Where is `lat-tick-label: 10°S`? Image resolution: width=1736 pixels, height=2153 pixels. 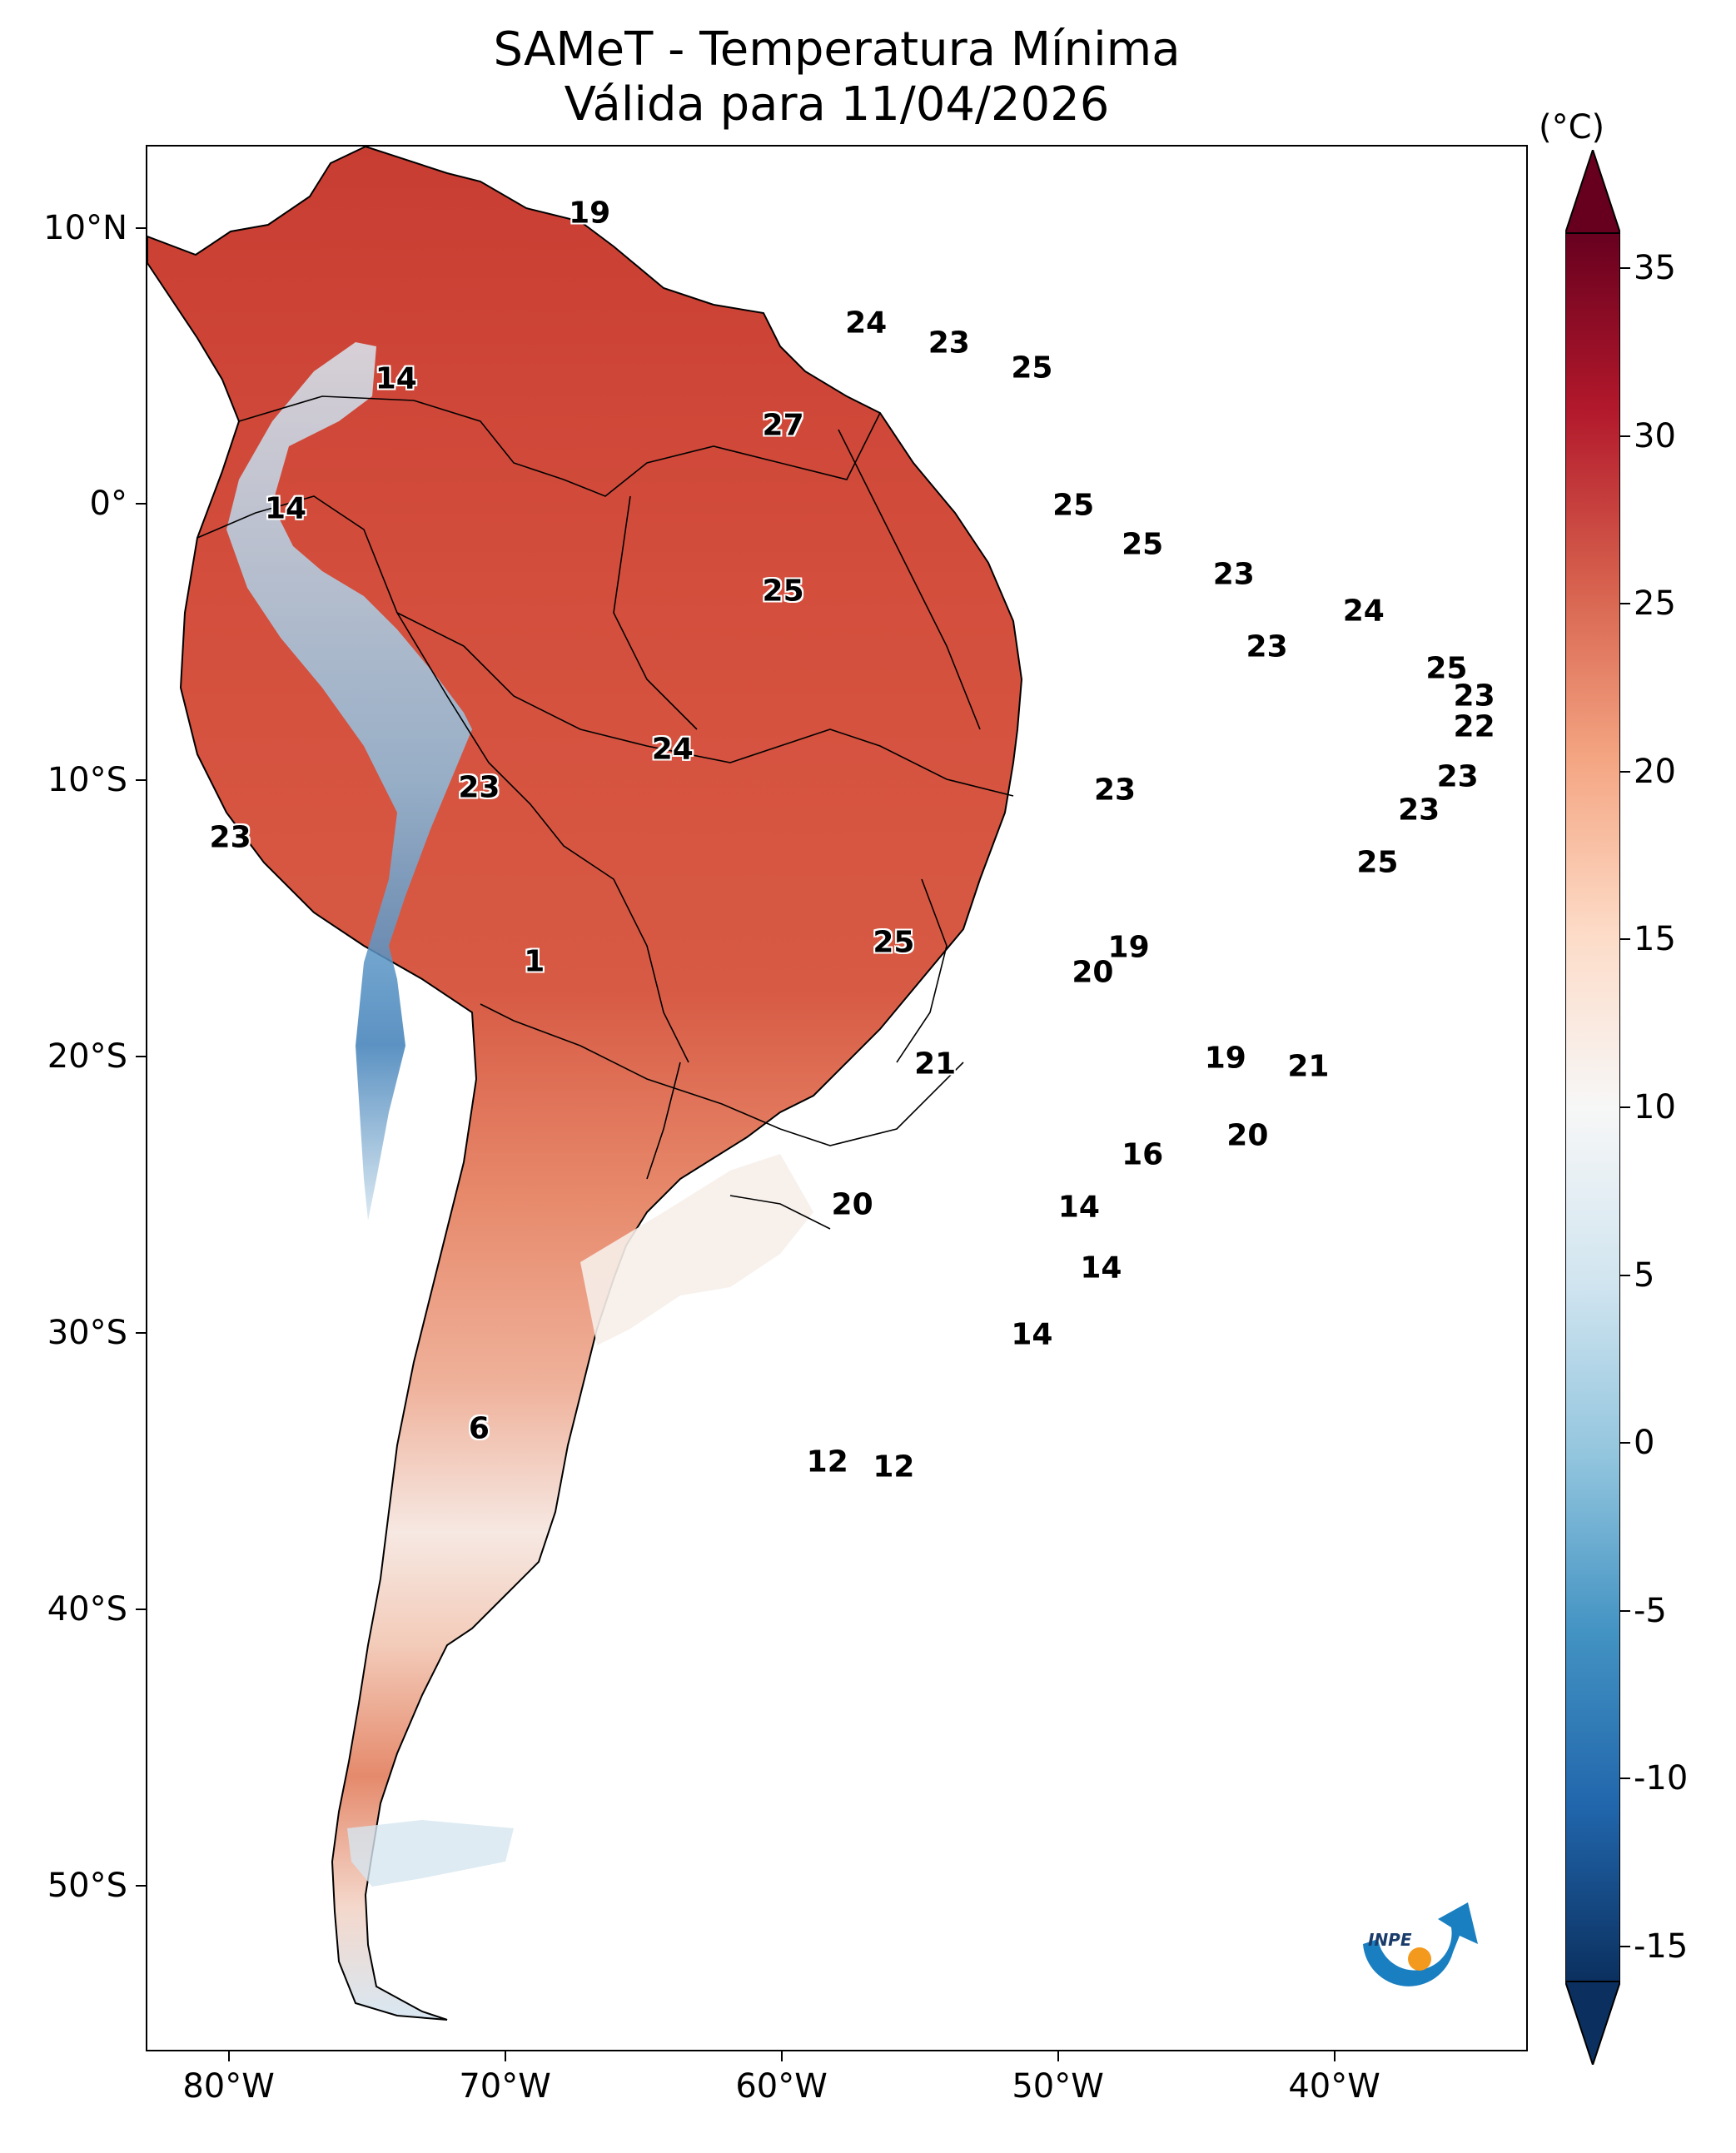
lat-tick-label: 10°S is located at coordinates (87, 780).